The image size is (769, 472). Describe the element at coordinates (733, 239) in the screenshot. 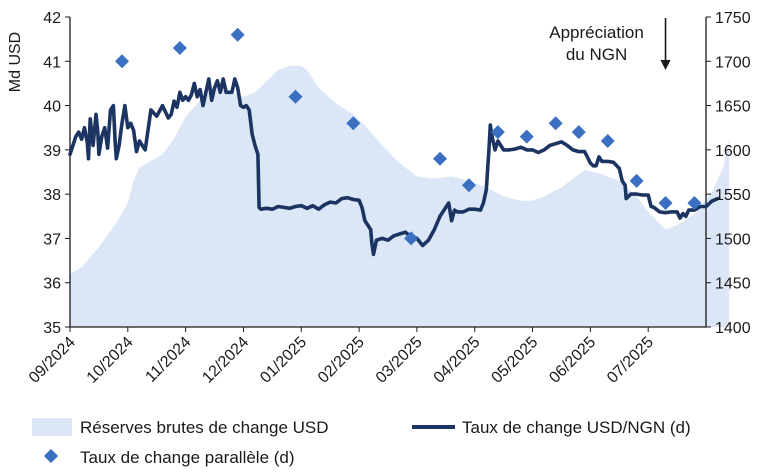

I see `y-right-tick-label: 1500` at that location.